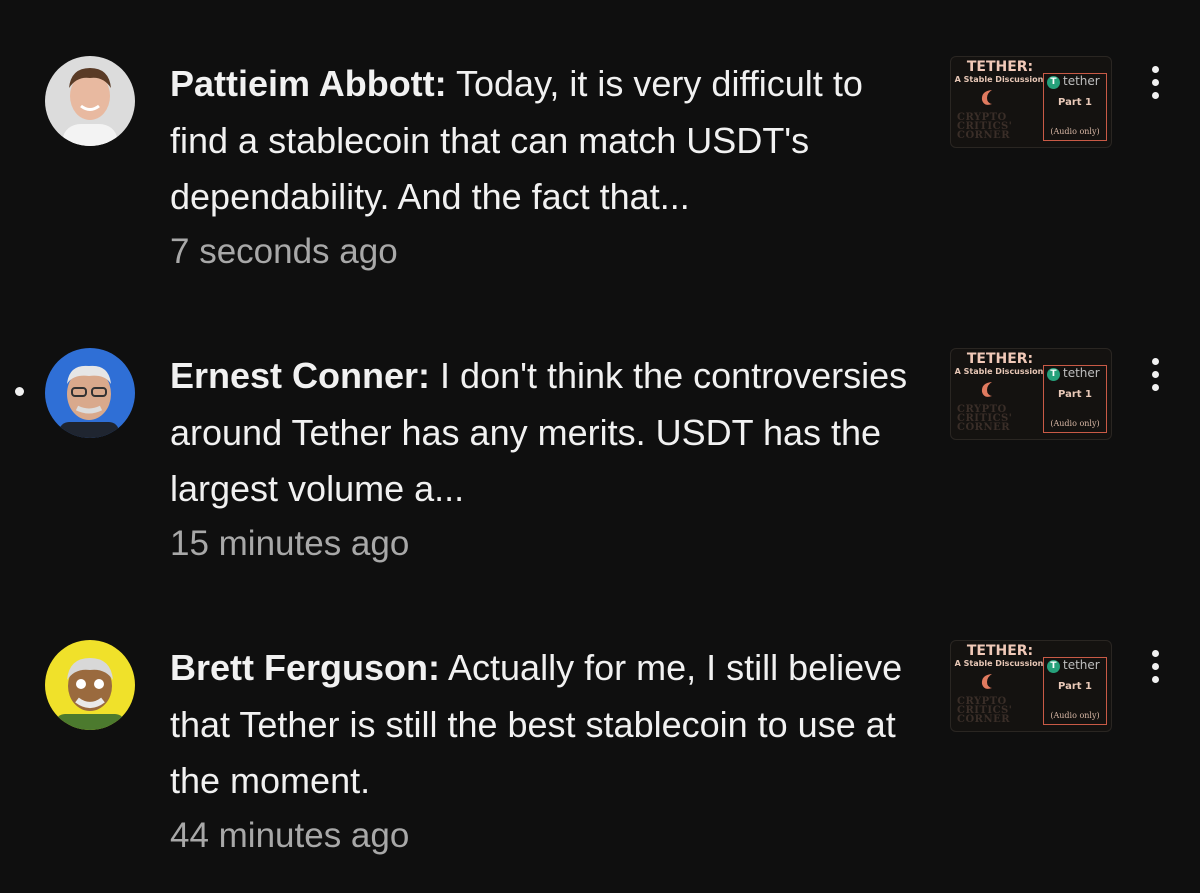  I want to click on unread-indicator, so click(19, 391).